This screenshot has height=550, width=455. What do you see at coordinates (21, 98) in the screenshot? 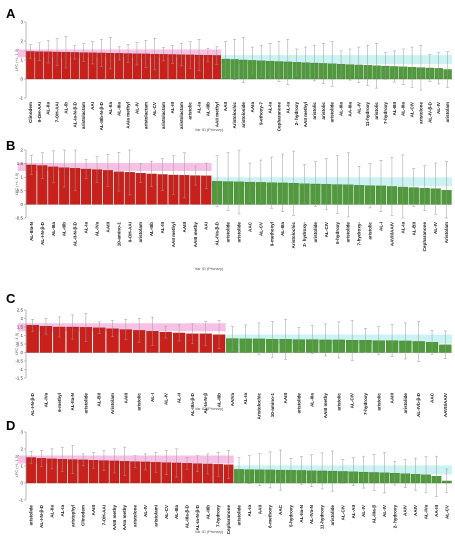
I see `y-tick-label: -1` at bounding box center [21, 98].